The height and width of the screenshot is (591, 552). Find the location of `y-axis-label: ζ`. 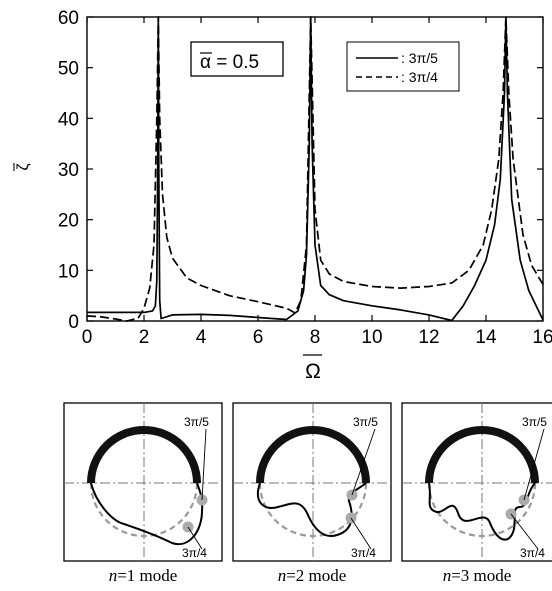

y-axis-label: ζ is located at coordinates (23, 166).